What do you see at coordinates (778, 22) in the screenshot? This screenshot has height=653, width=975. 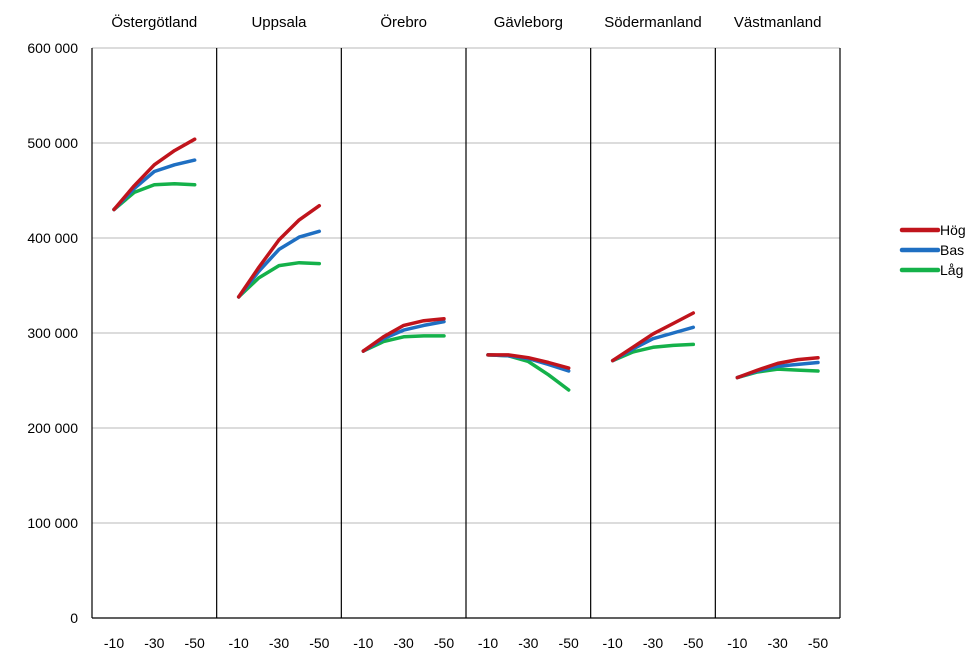 I see `panel-title: Västmanland` at bounding box center [778, 22].